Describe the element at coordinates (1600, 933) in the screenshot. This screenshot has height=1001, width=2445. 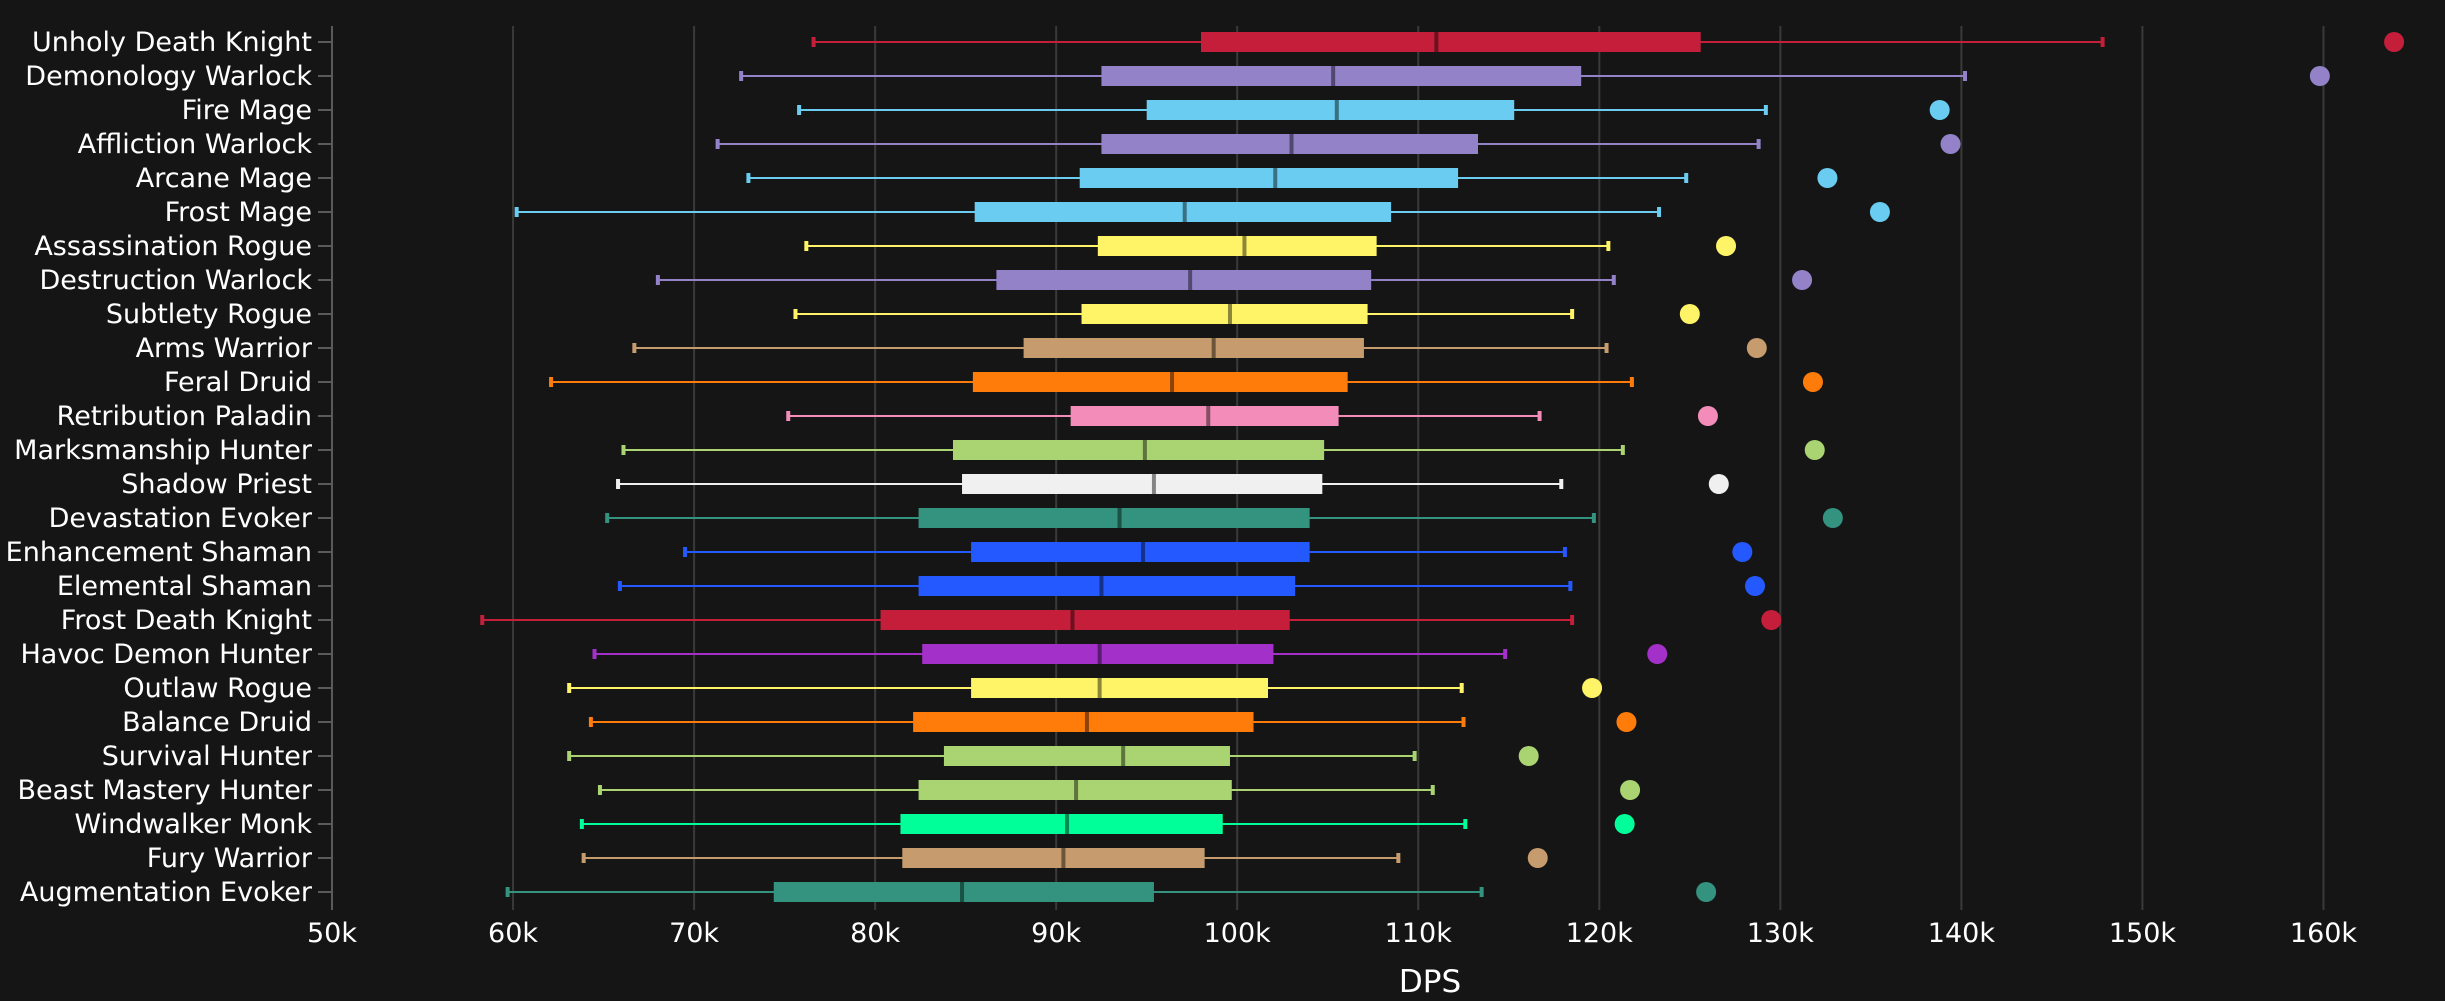
I see `x-tick-label: 120k` at that location.